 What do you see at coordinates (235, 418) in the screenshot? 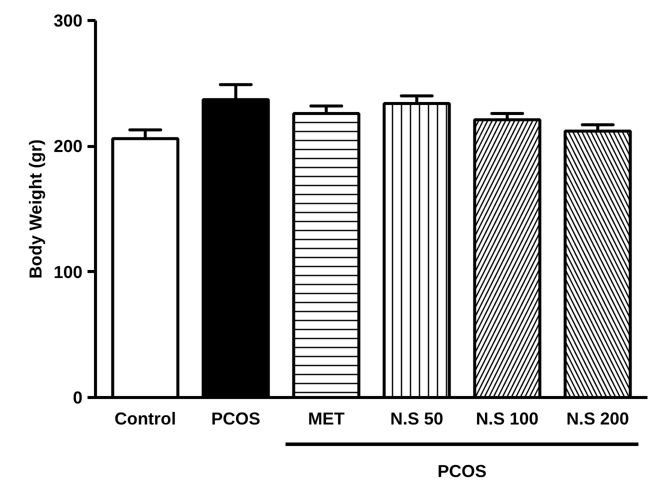
I see `x-tick-label: PCOS` at bounding box center [235, 418].